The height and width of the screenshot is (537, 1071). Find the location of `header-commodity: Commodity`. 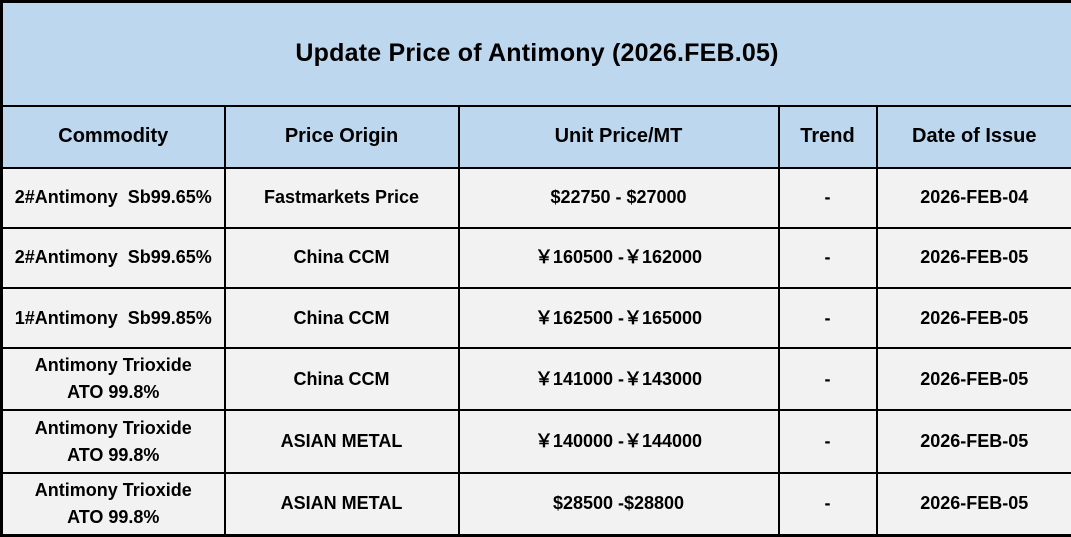

header-commodity: Commodity is located at coordinates (113, 136).